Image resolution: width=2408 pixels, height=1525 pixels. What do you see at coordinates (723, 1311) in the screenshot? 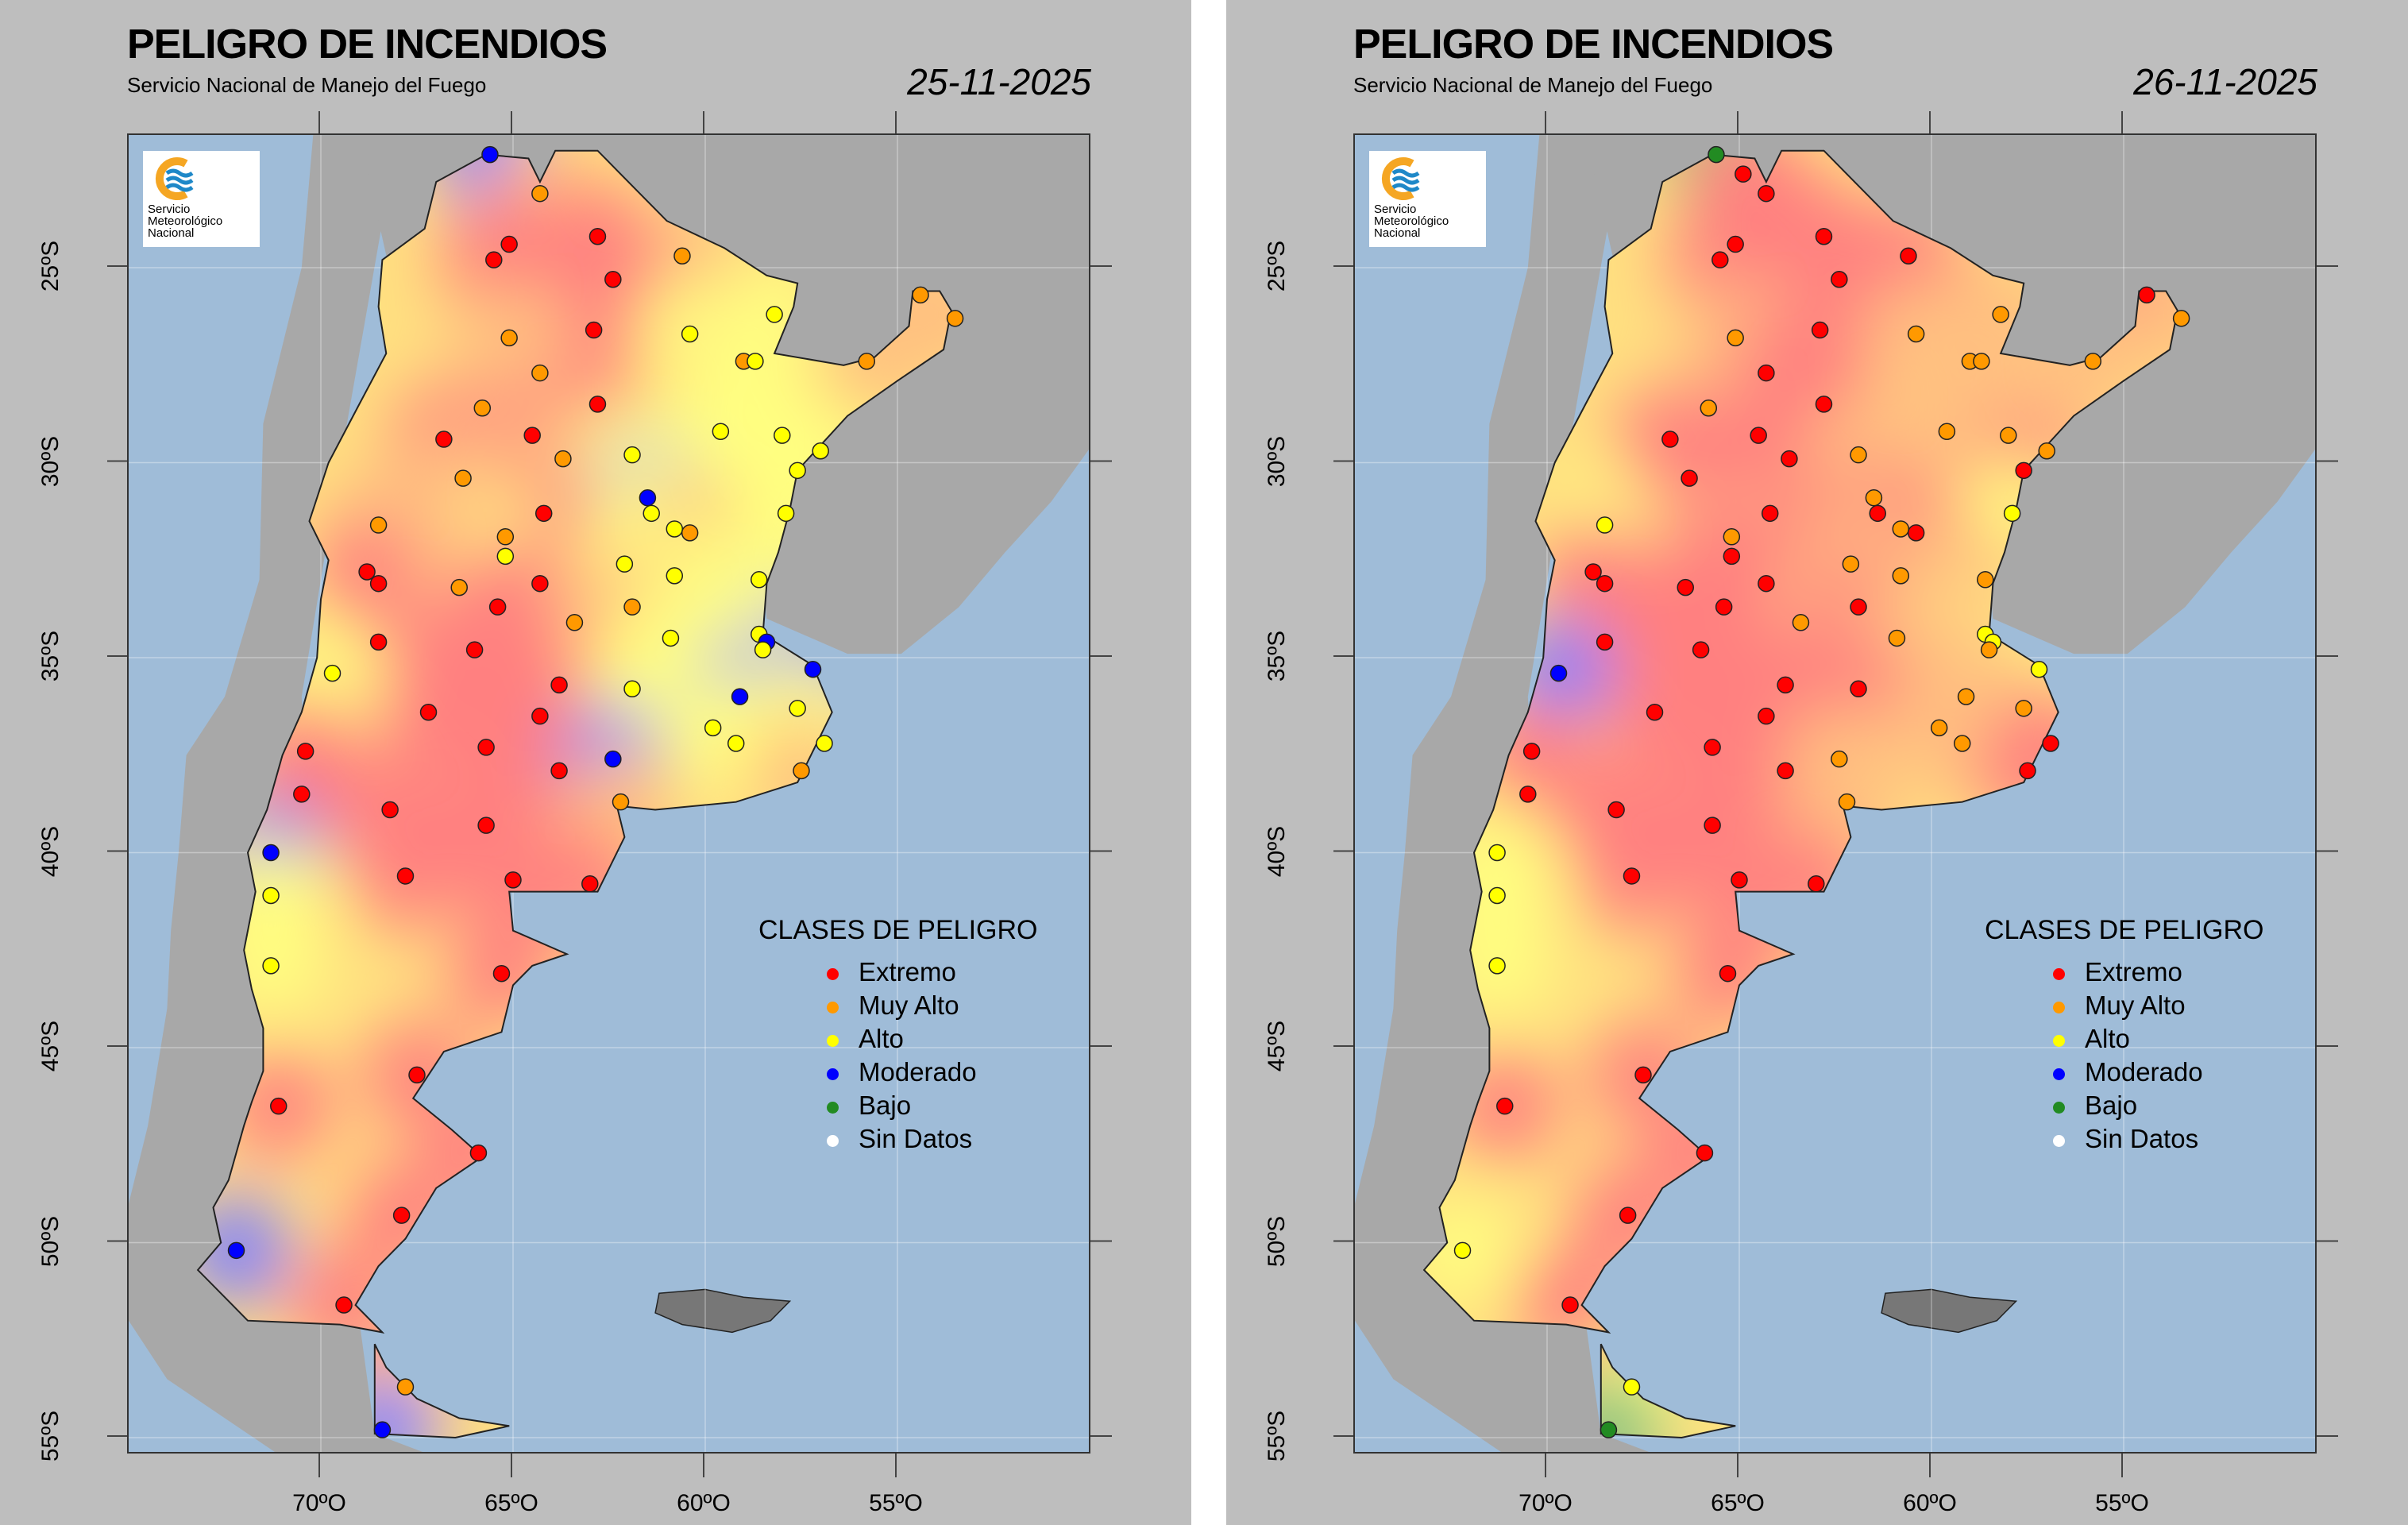
I see `malvinas-islands` at bounding box center [723, 1311].